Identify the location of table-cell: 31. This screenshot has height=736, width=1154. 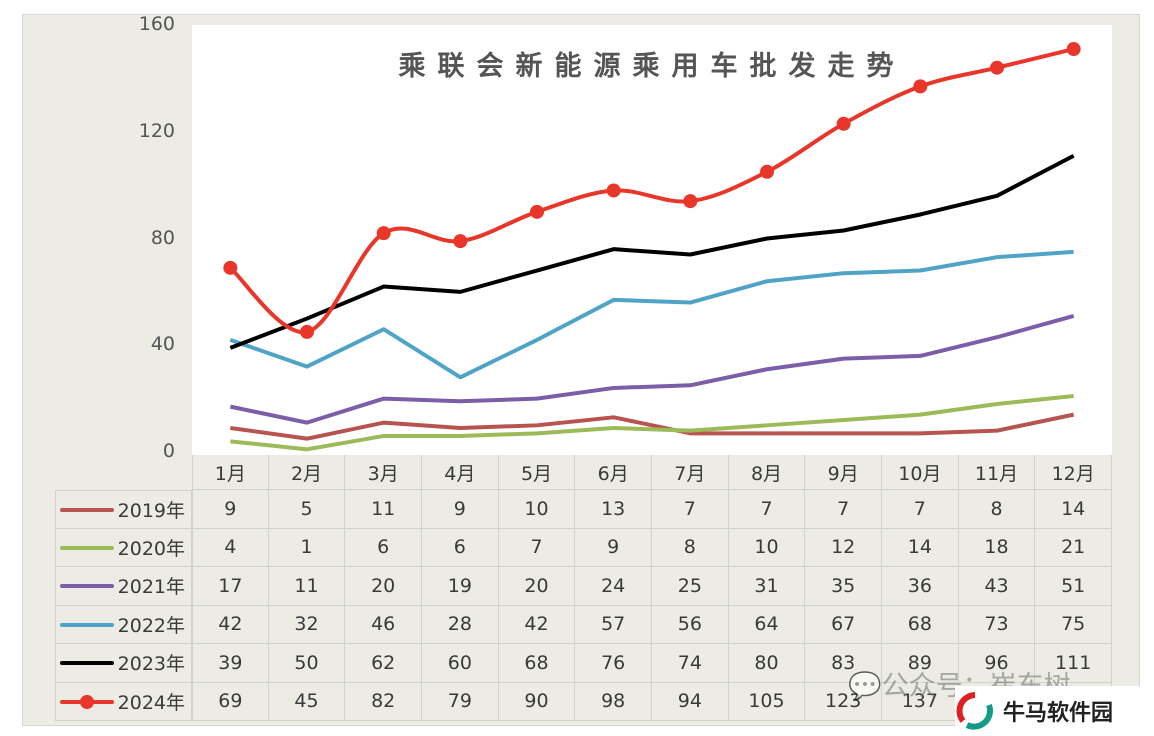
(767, 586).